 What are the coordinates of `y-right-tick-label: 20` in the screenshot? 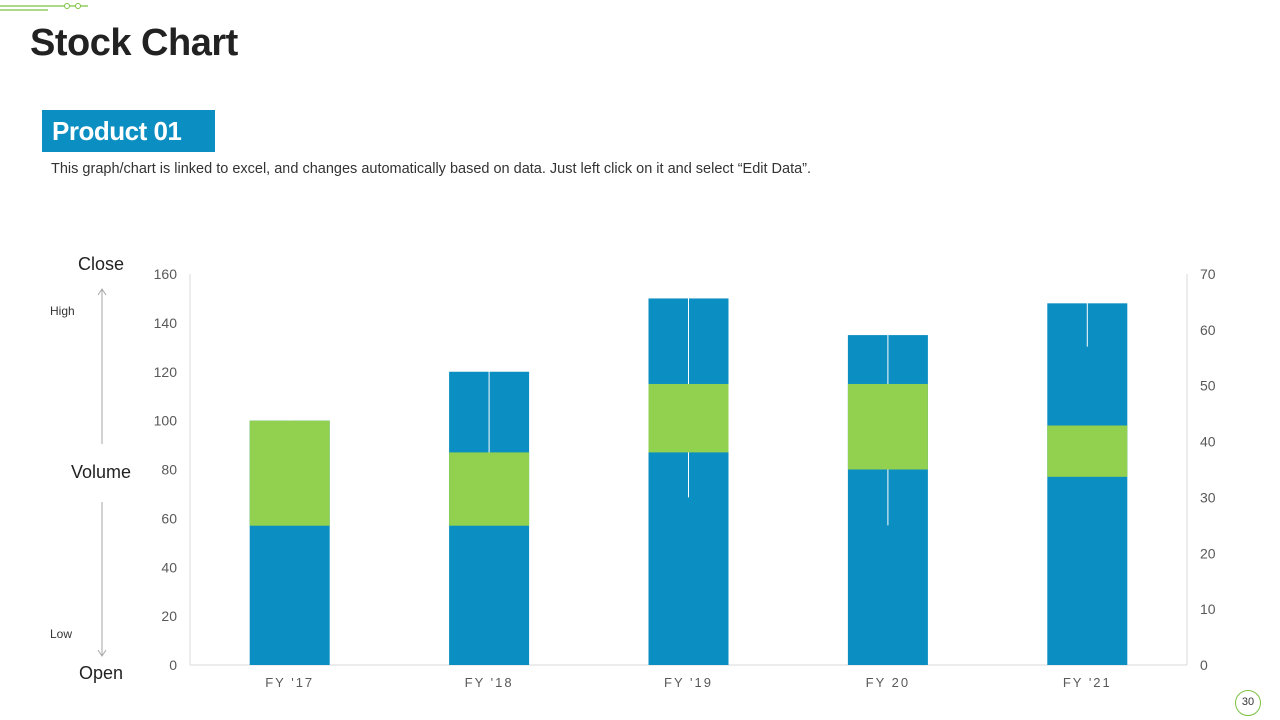 It's located at (1208, 553).